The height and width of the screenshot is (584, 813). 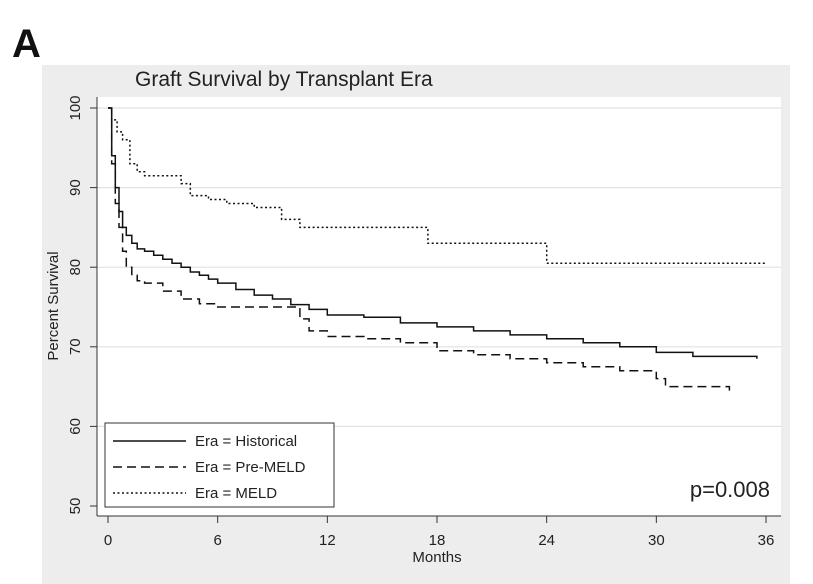 What do you see at coordinates (730, 489) in the screenshot?
I see `p-value-annotation: p=0.008` at bounding box center [730, 489].